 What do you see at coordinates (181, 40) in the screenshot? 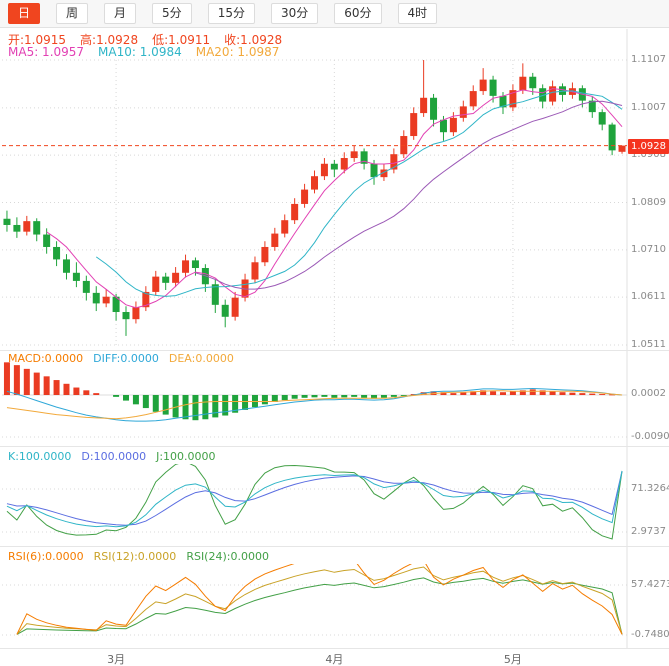
I see `low-value: 低:1.0911` at bounding box center [181, 40].